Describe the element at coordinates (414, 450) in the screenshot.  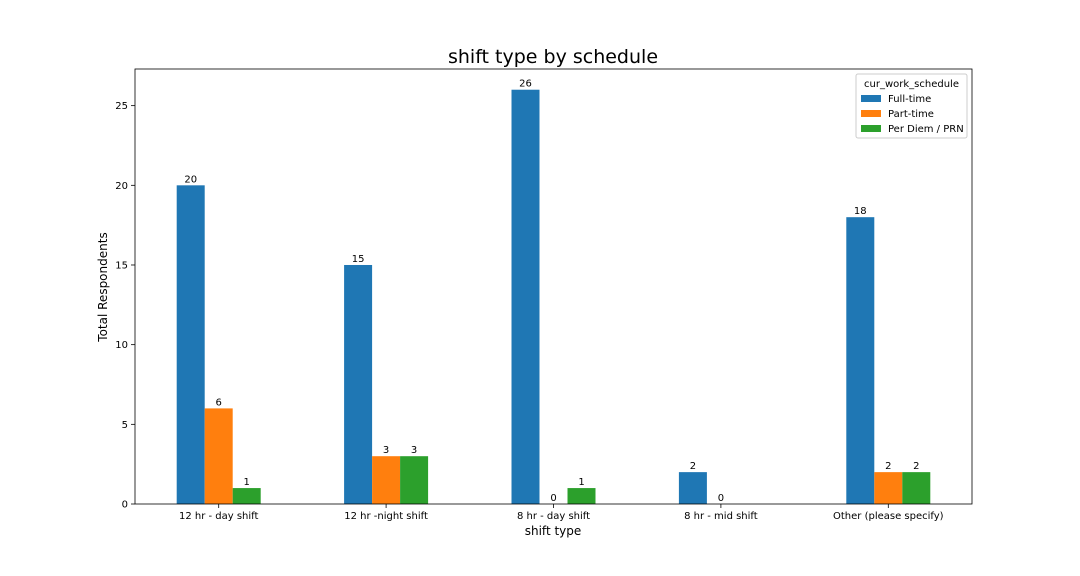
I see `data-label-2-1: 3` at that location.